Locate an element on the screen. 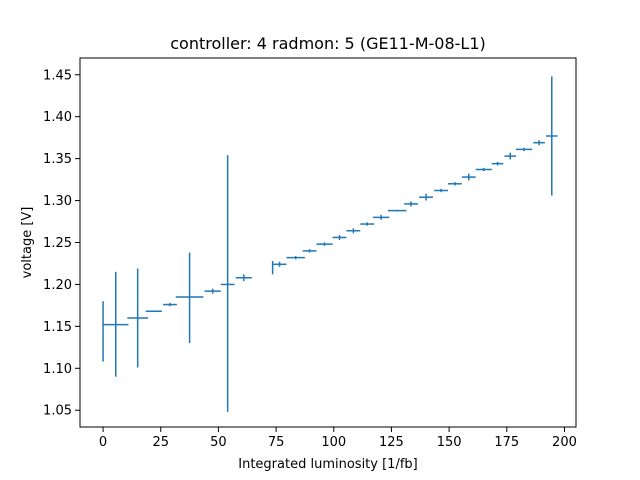 This screenshot has height=480, width=640. y-tick-label: 1.20 is located at coordinates (57, 285).